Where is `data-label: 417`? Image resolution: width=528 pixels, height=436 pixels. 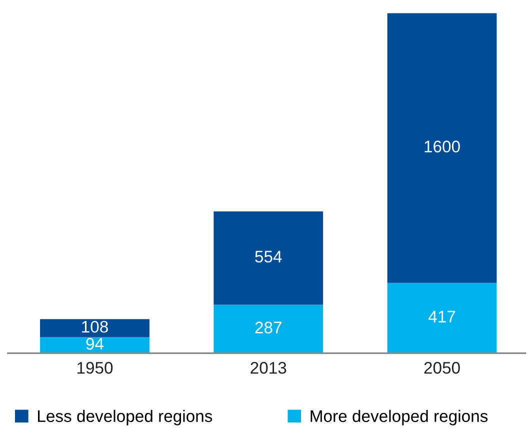
data-label: 417 is located at coordinates (442, 316).